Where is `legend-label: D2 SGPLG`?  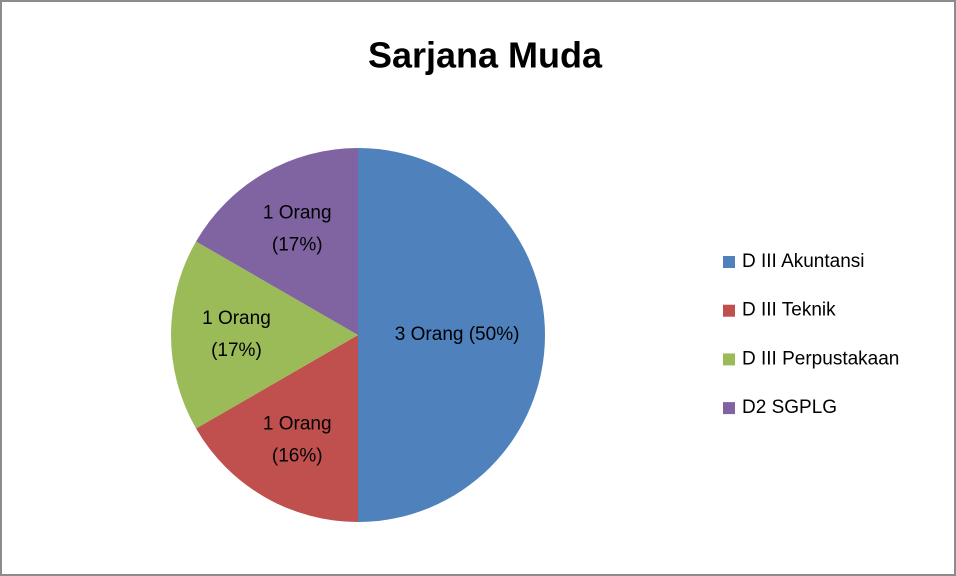 legend-label: D2 SGPLG is located at coordinates (789, 407).